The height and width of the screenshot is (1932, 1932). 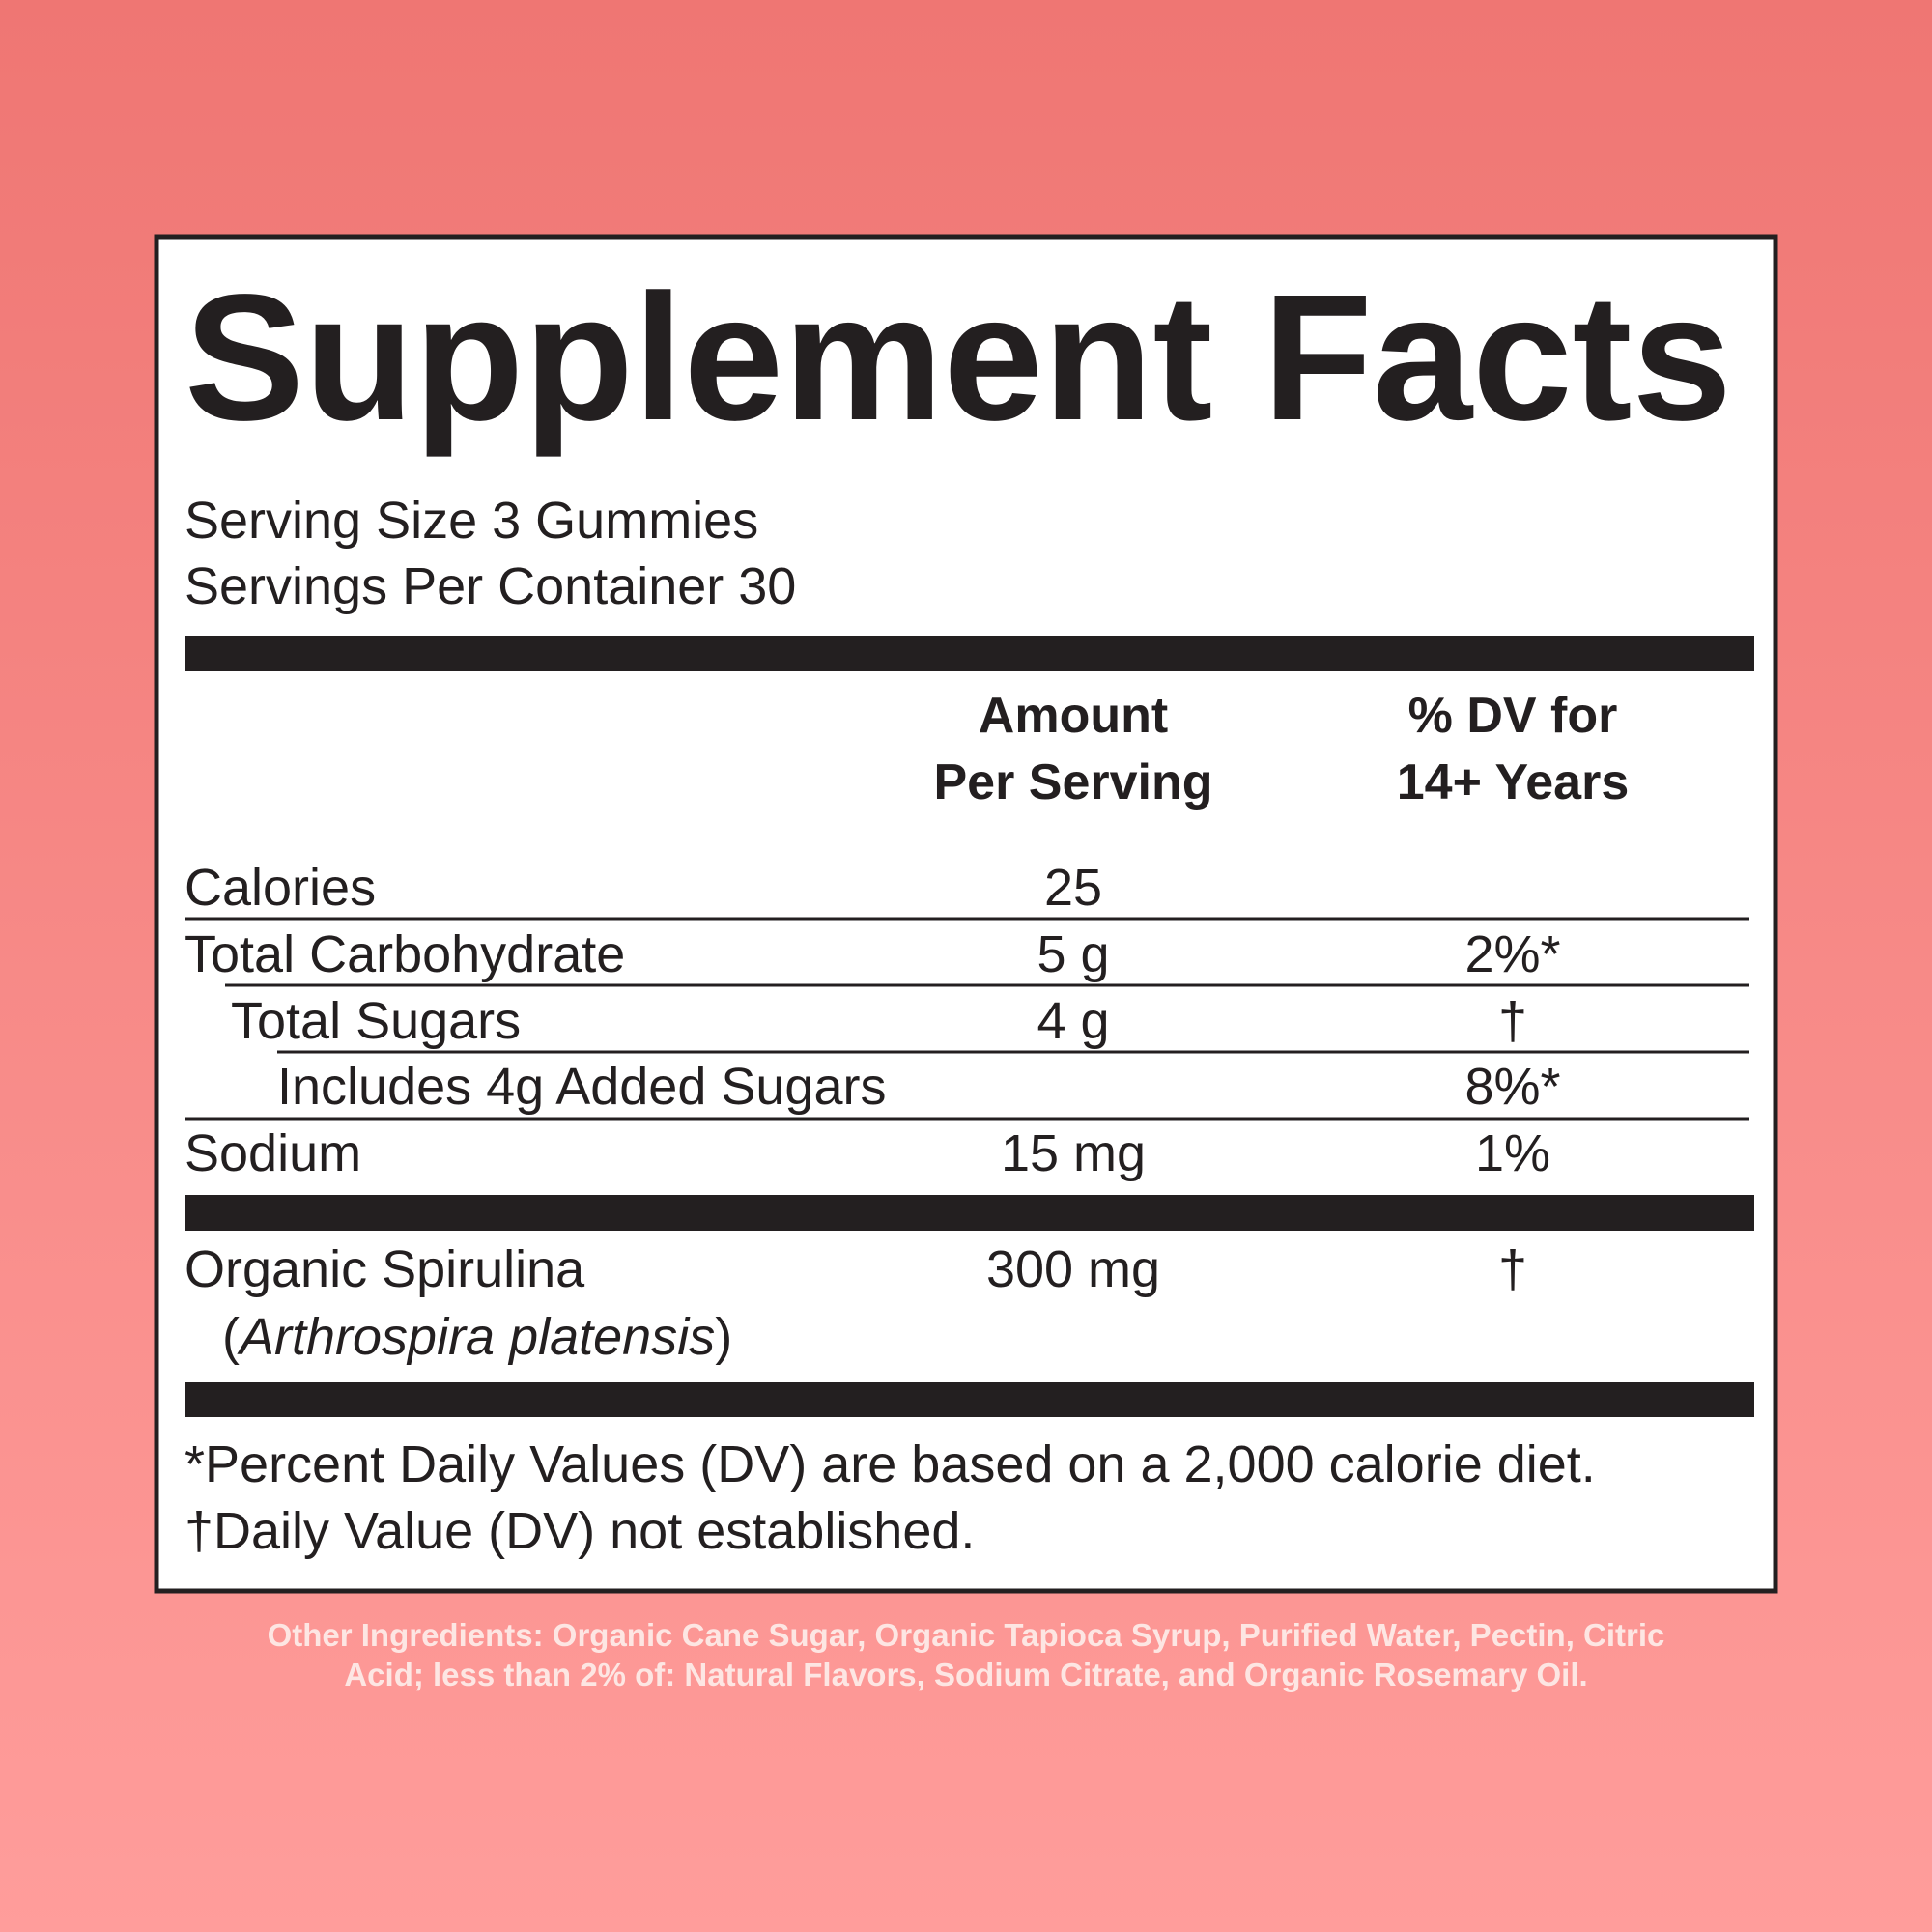 I want to click on row-dv: 2%*, so click(x=1512, y=954).